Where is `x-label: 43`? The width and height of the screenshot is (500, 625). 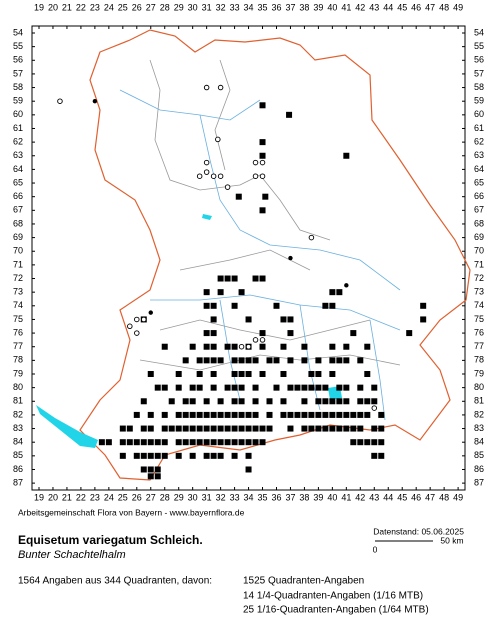
x-label: 43 is located at coordinates (374, 7).